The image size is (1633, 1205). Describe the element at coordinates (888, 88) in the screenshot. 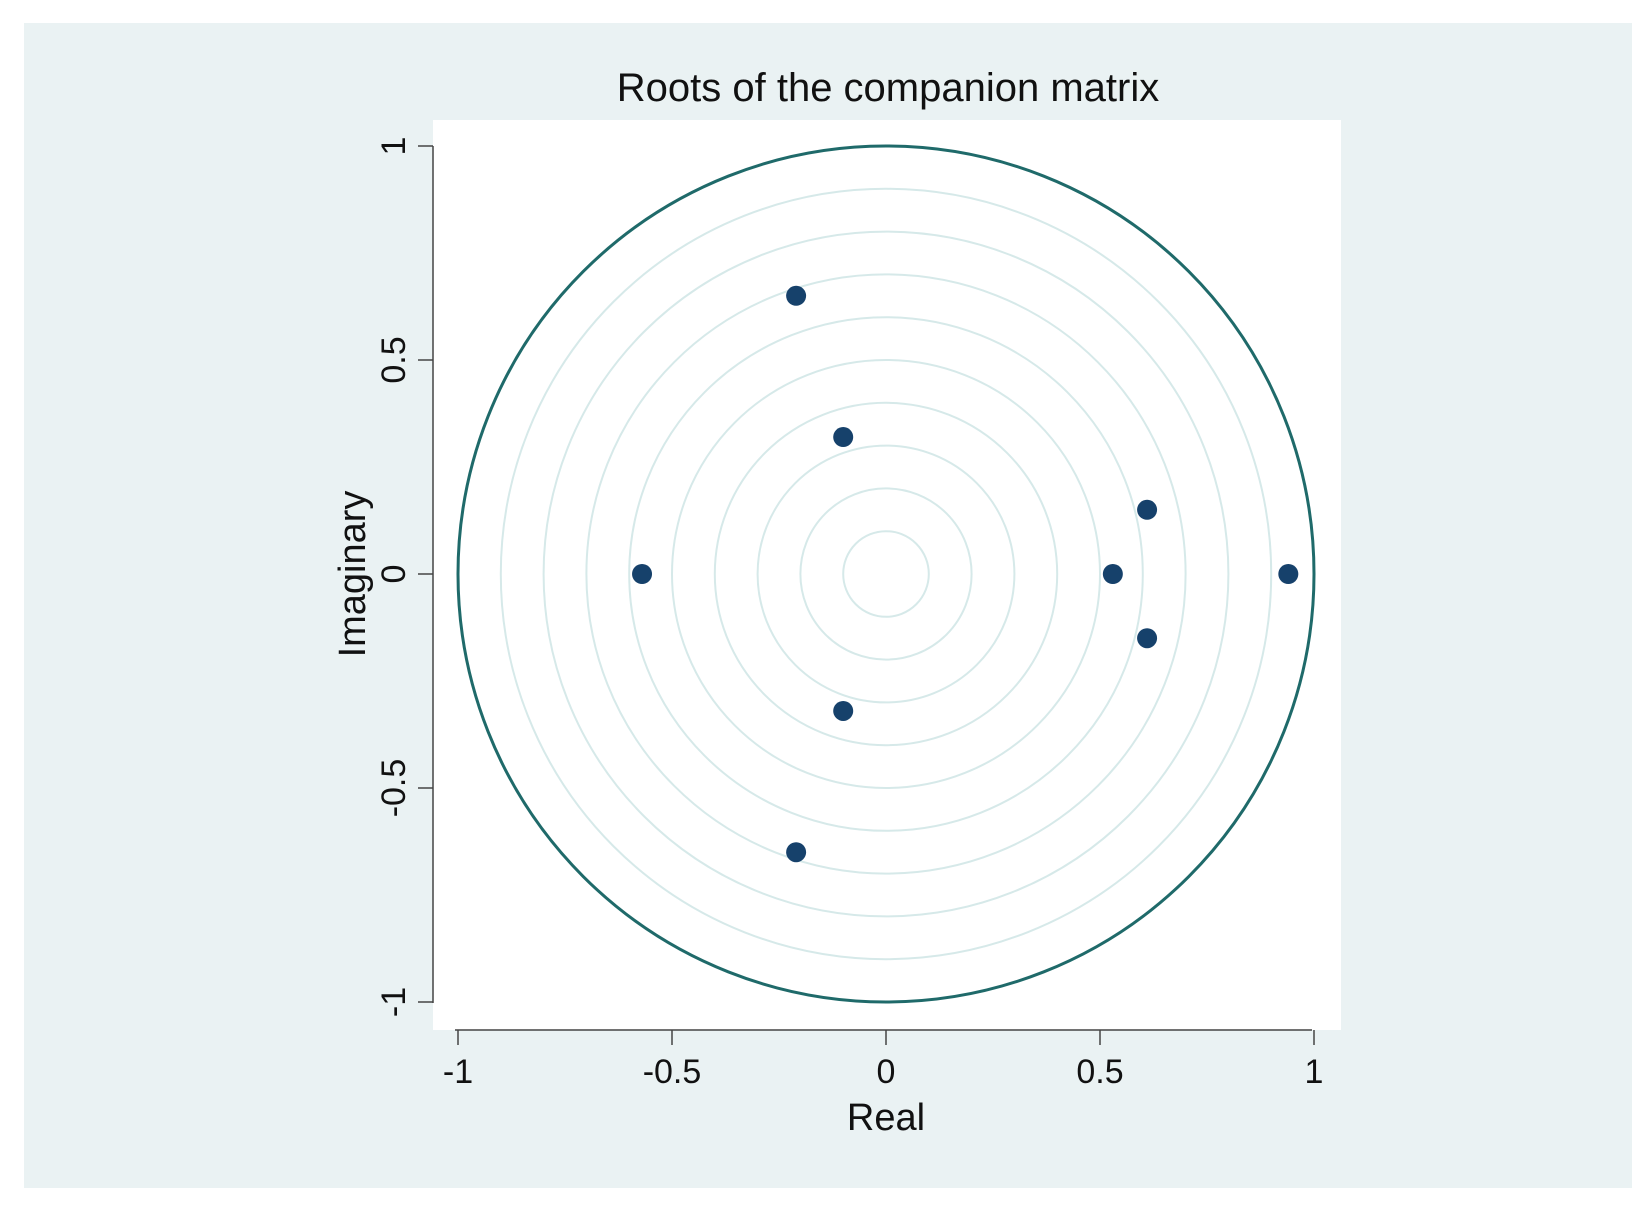

I see `chart-title: Roots of the companion matrix` at that location.